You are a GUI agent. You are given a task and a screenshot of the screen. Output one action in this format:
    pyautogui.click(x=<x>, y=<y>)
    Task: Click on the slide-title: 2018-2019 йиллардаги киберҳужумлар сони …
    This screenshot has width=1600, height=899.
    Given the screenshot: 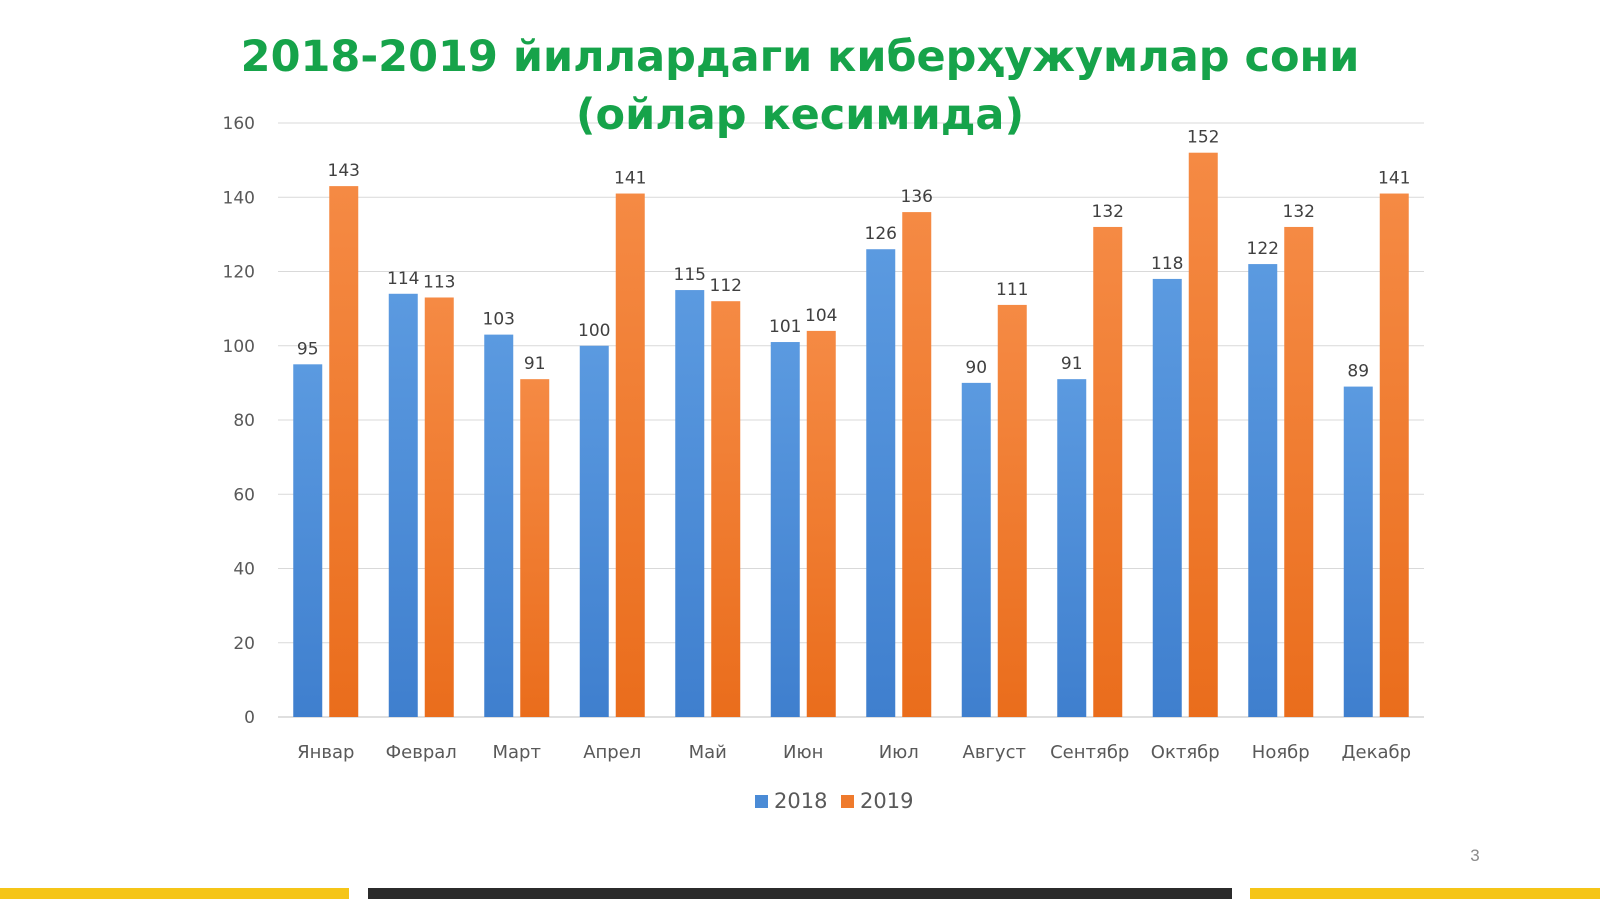 What is the action you would take?
    pyautogui.click(x=800, y=86)
    